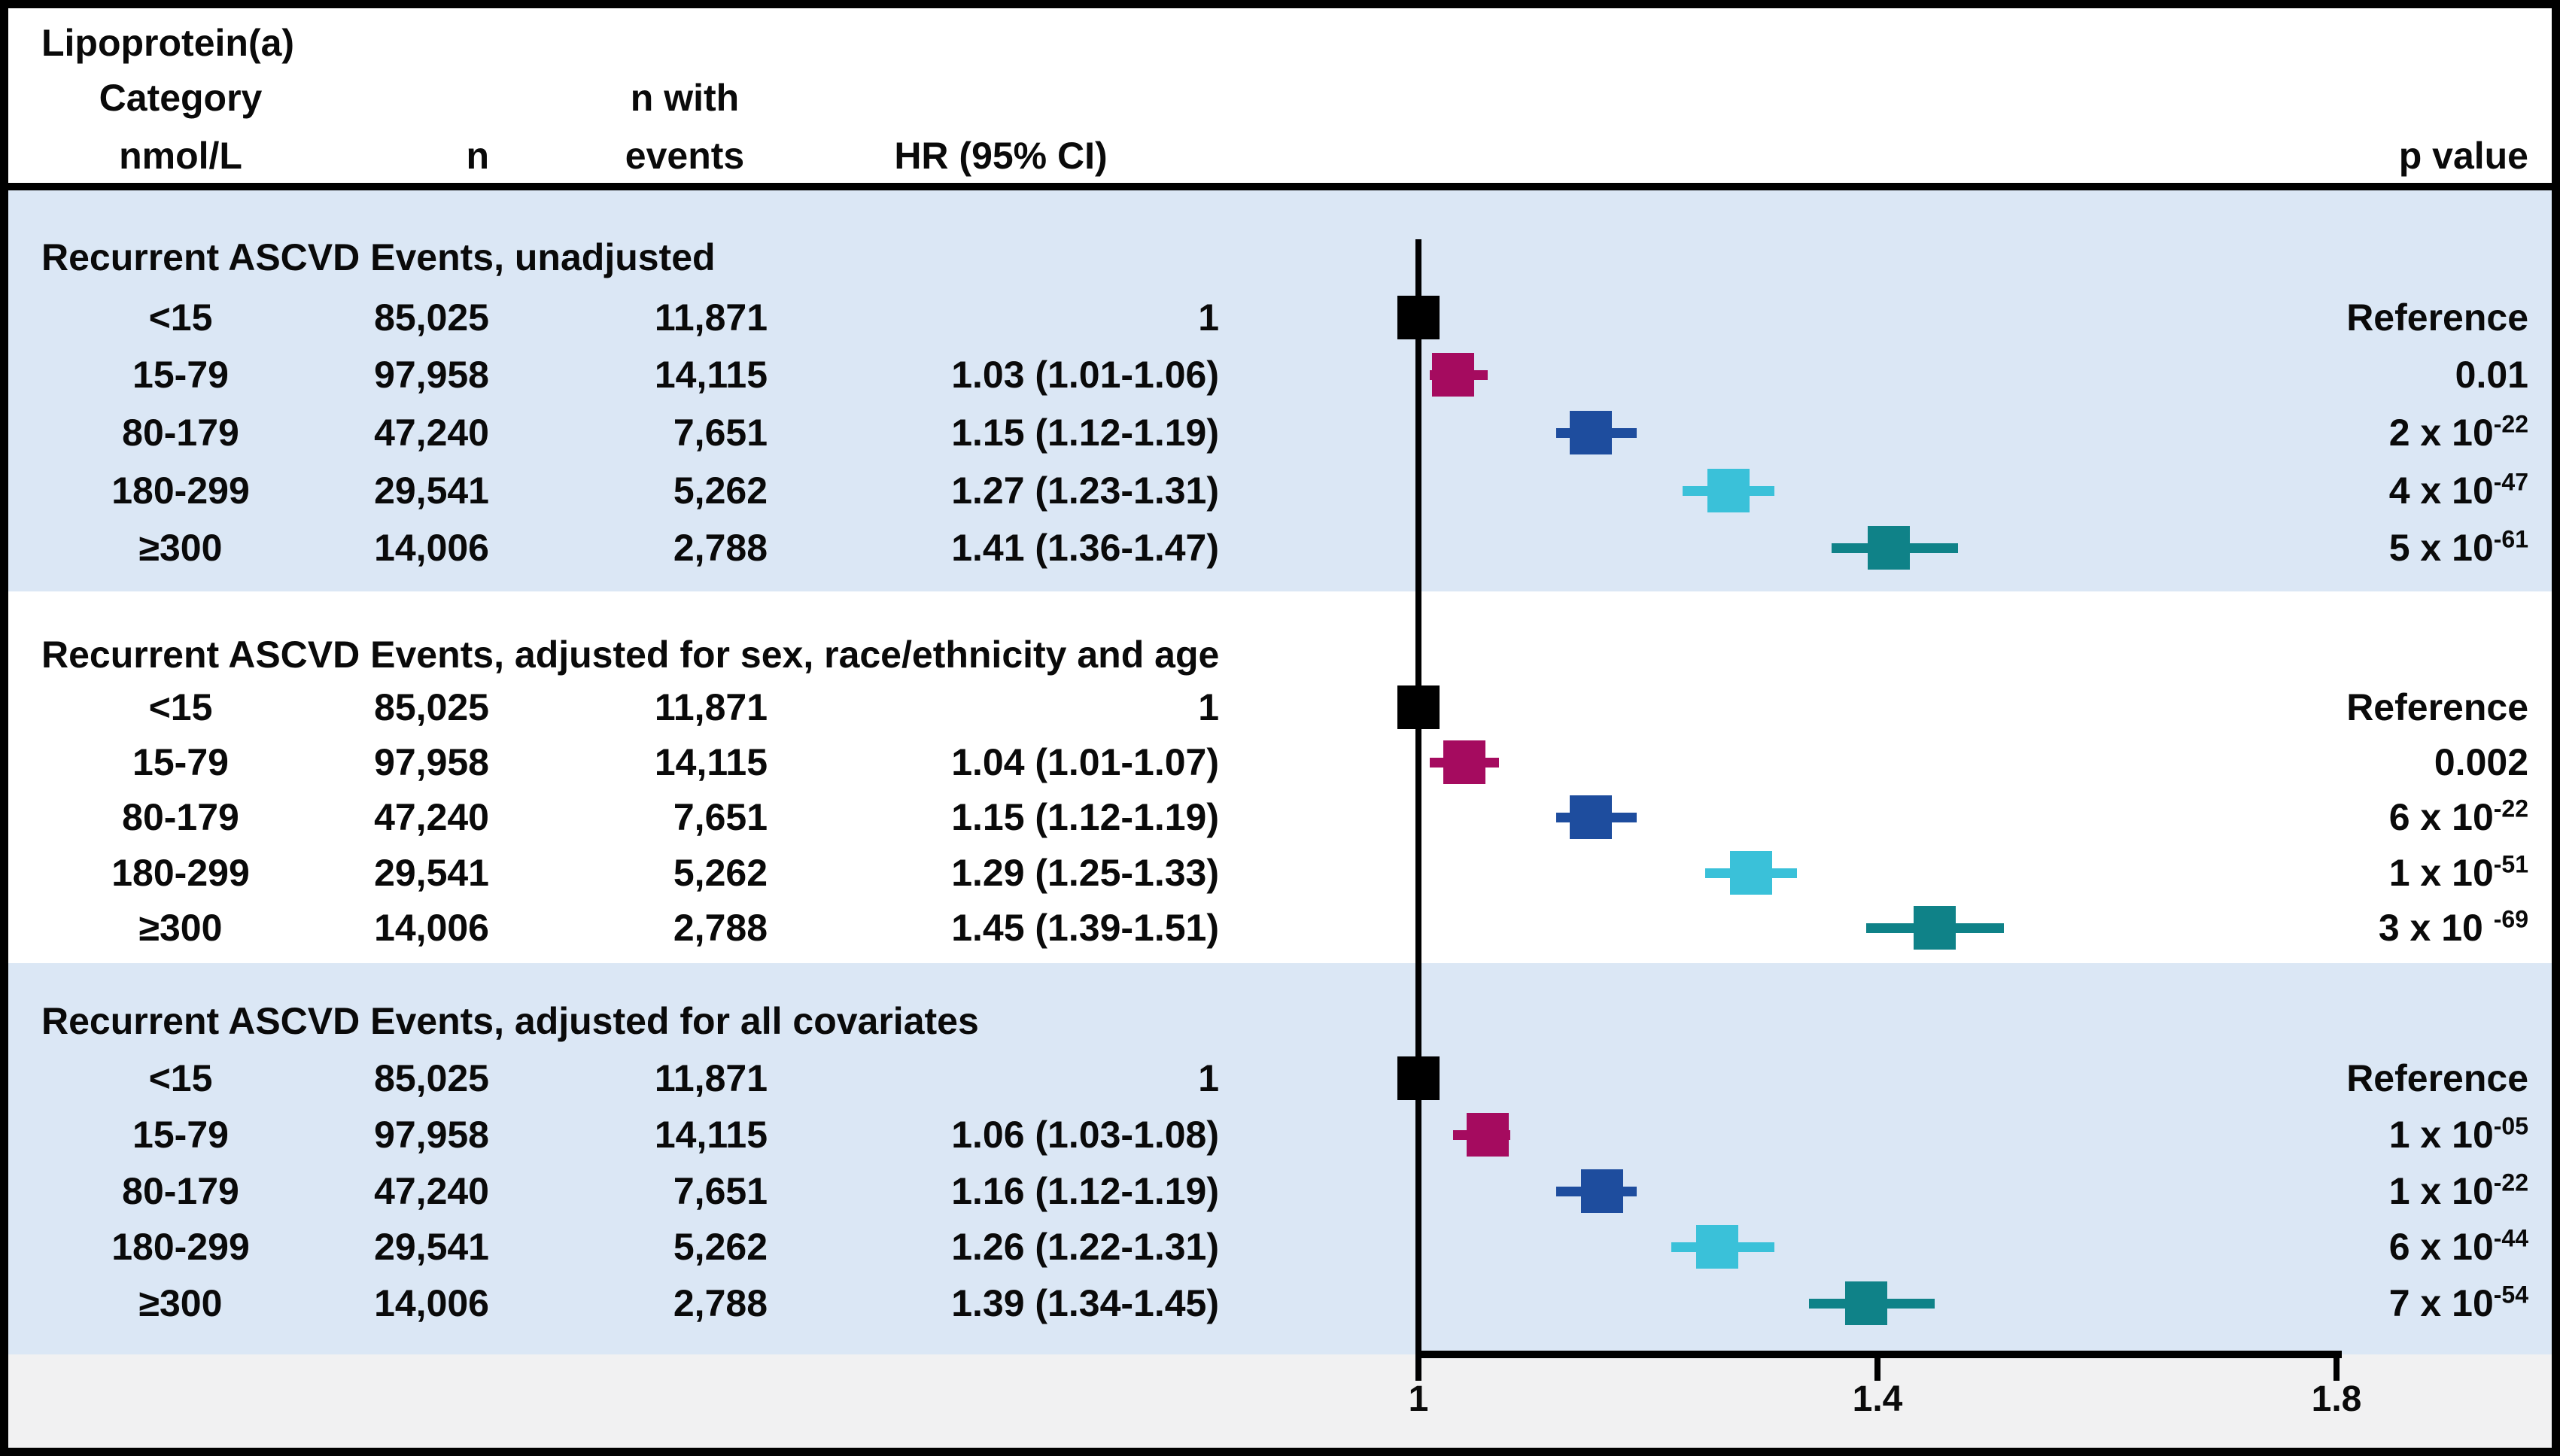 This screenshot has height=1456, width=2560. I want to click on cell-p-value: 1 x 10-51, so click(2257, 873).